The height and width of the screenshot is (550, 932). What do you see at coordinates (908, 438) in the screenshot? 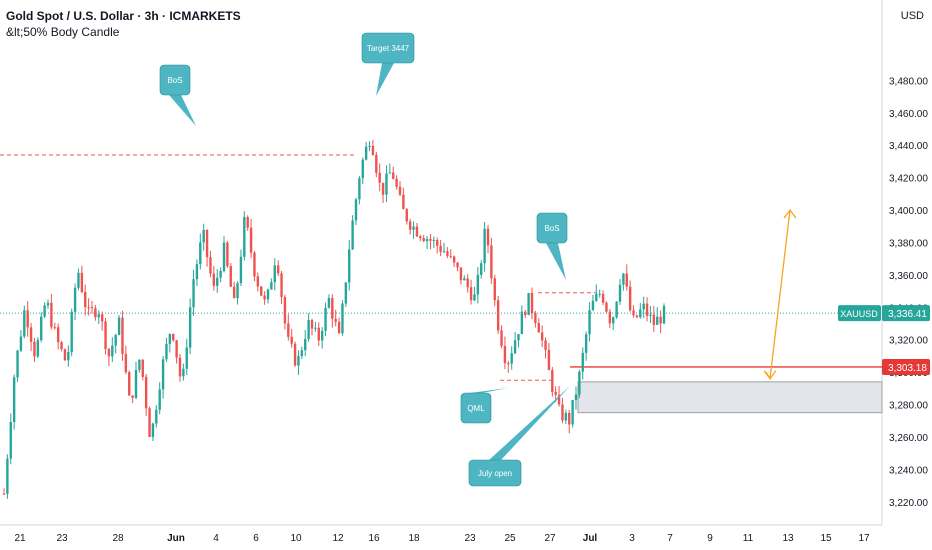
I see `y-tick-label: 3,260.00` at bounding box center [908, 438].